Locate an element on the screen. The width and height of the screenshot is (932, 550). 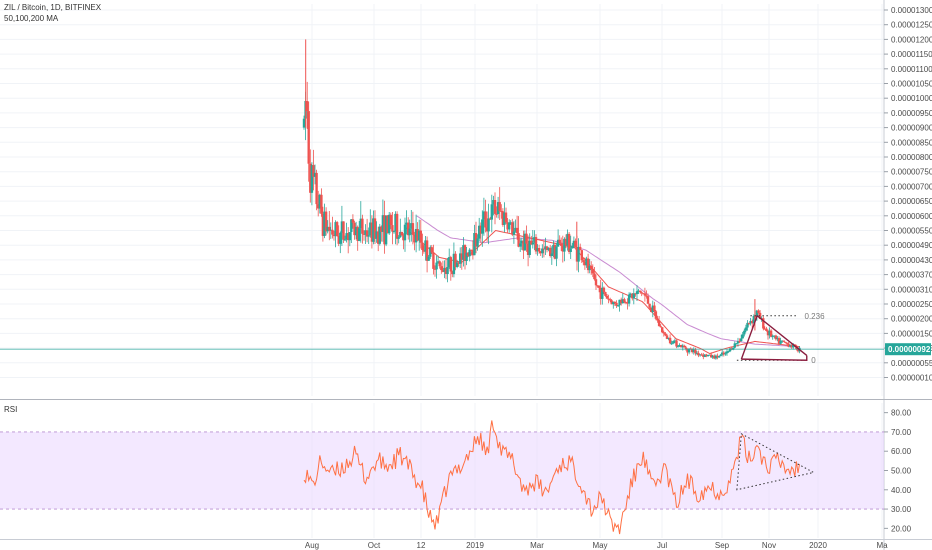
price-tick-label: 0.00000310 is located at coordinates (911, 289).